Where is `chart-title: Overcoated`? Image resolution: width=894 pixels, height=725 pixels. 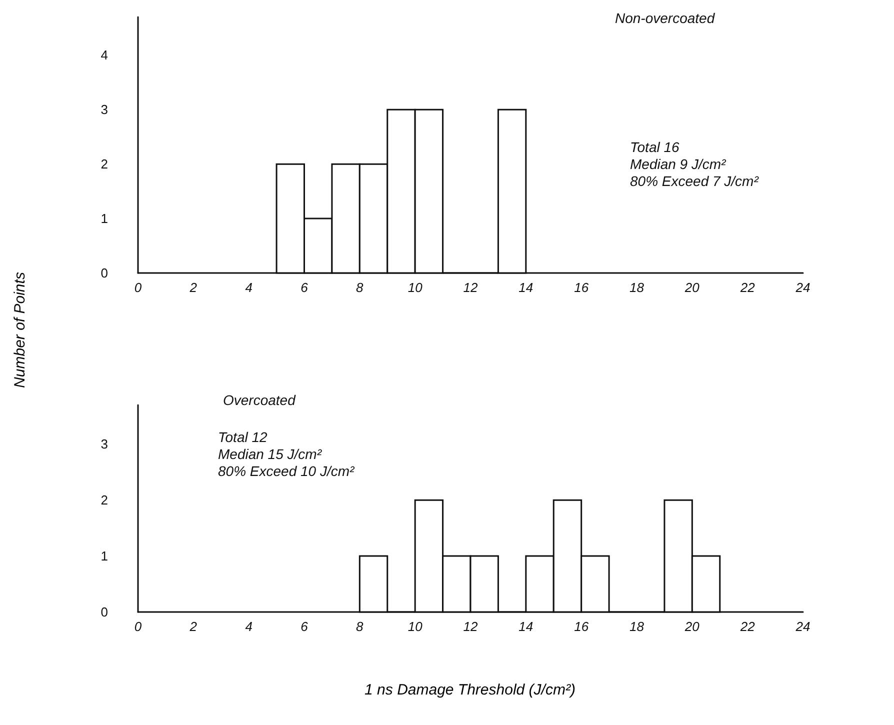 chart-title: Overcoated is located at coordinates (260, 400).